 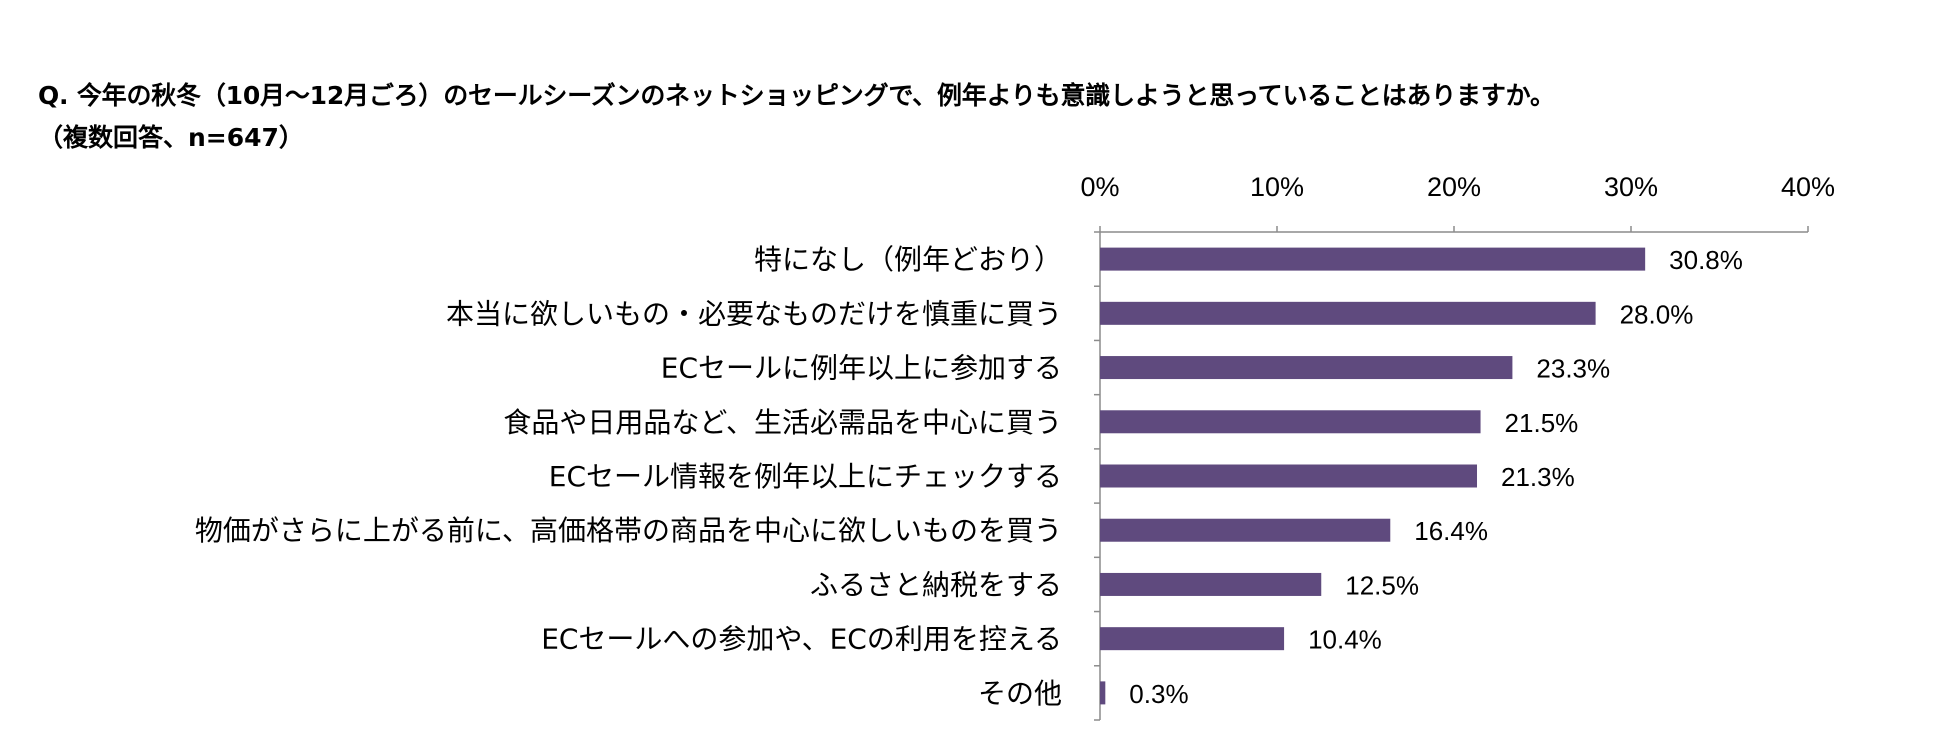 What do you see at coordinates (1542, 423) in the screenshot?
I see `data-label: 21.5%` at bounding box center [1542, 423].